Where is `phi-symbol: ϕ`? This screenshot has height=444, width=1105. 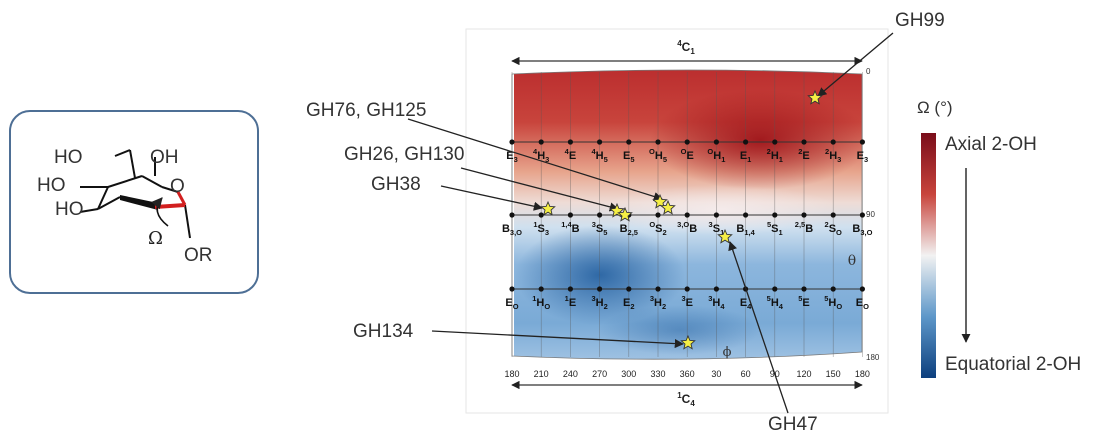 phi-symbol: ϕ is located at coordinates (727, 352).